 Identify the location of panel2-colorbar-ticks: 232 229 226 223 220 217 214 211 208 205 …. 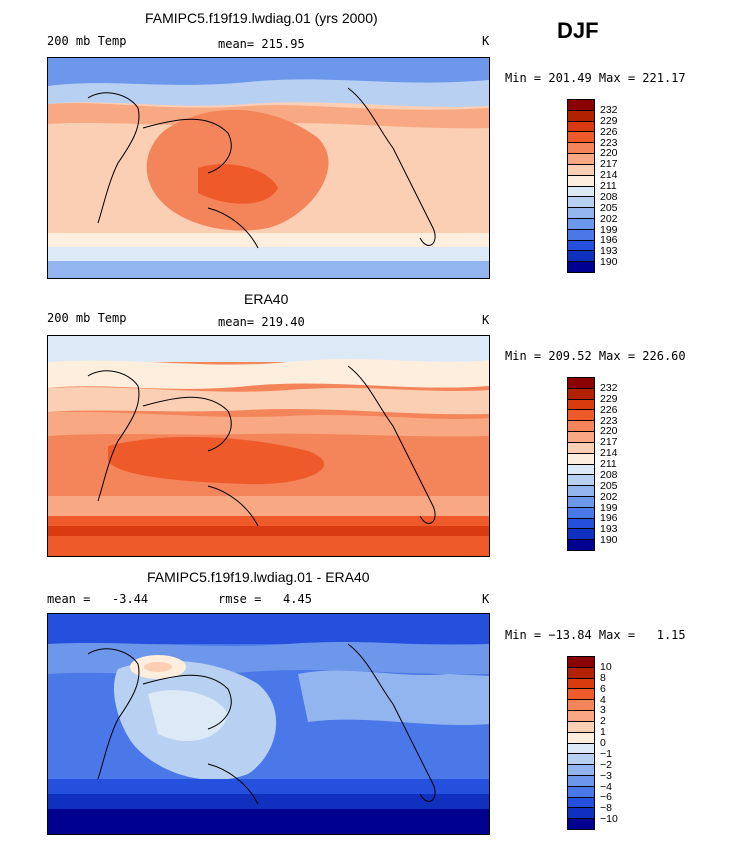
(620, 464).